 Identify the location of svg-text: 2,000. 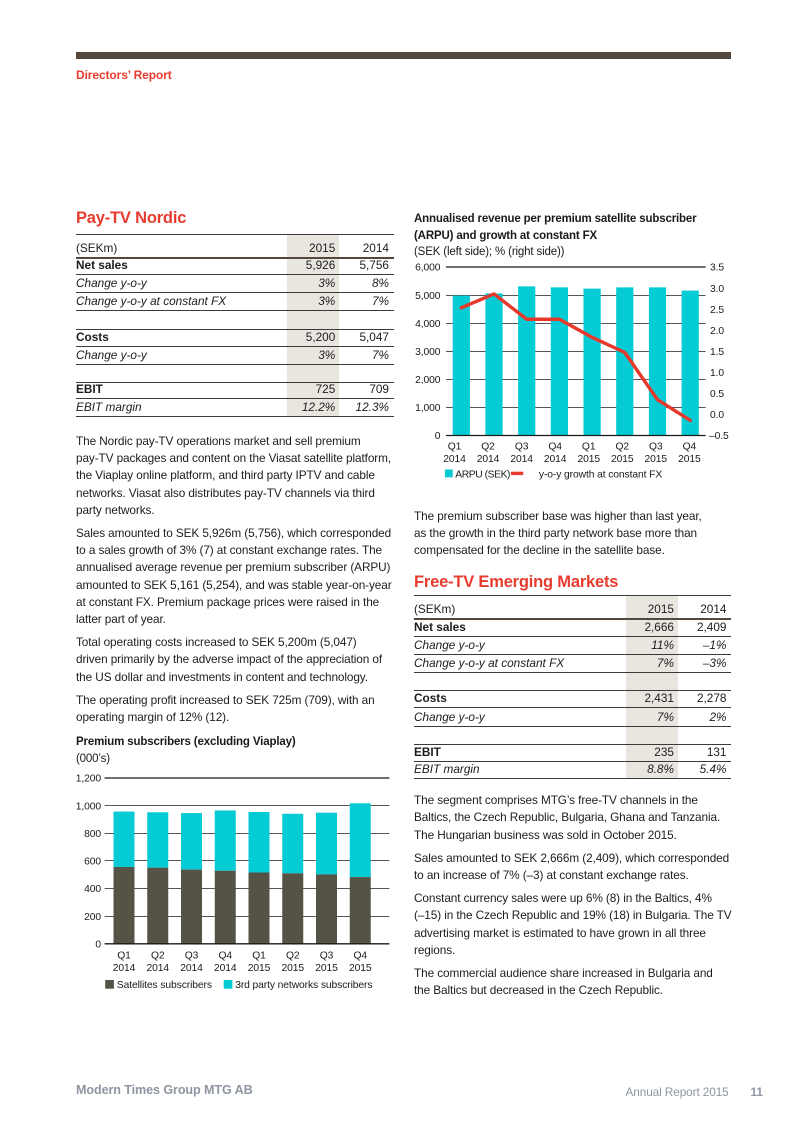
(428, 380).